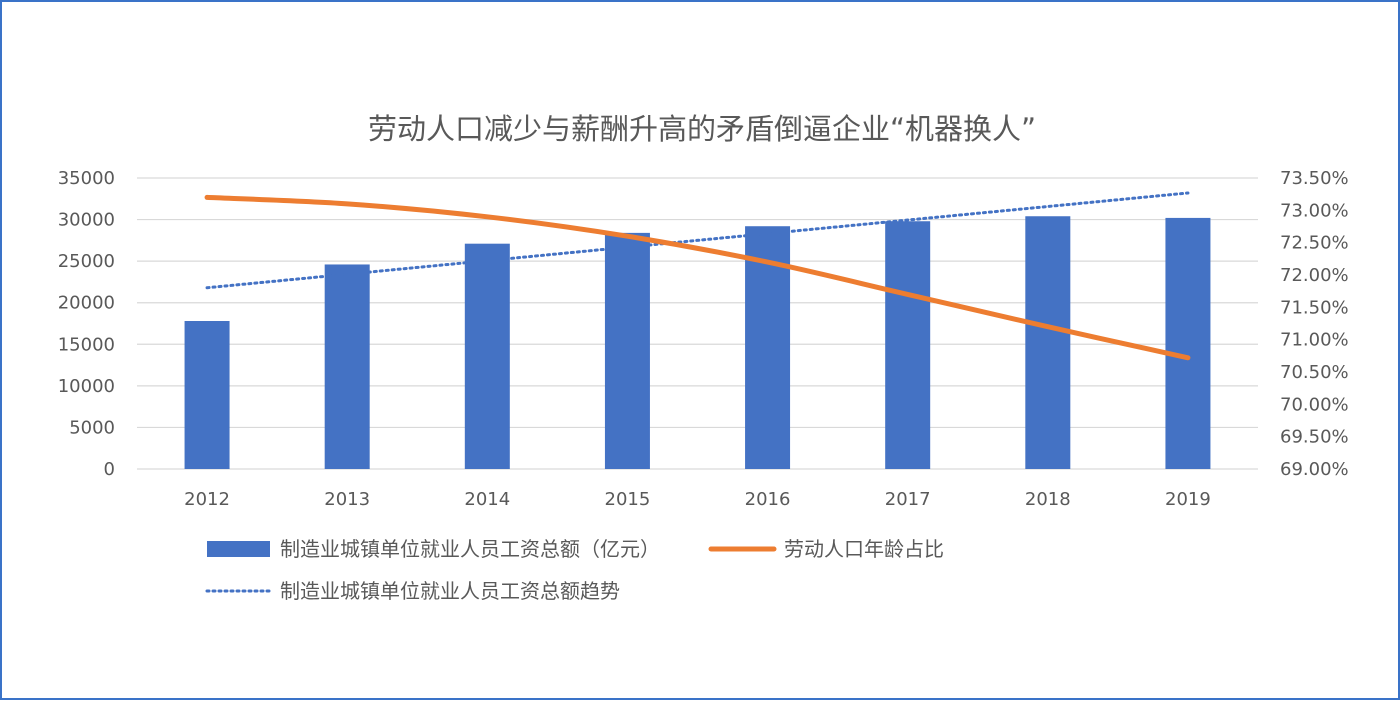  Describe the element at coordinates (86, 220) in the screenshot. I see `left-axis-tick-label: 30000` at that location.